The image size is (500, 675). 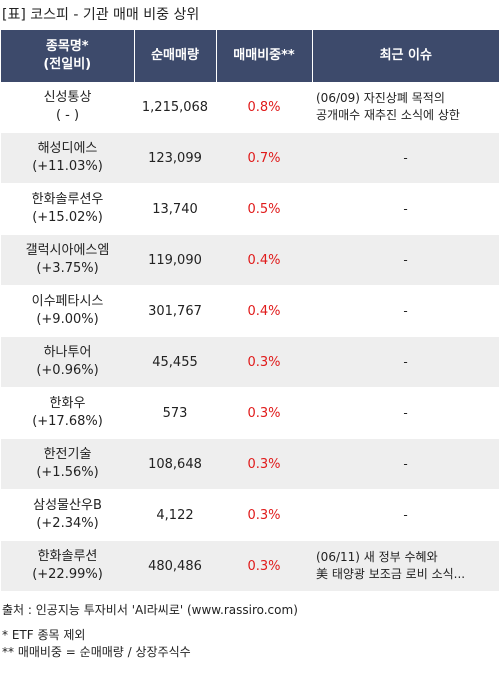 I want to click on stock-change: ( - ), so click(x=67, y=115).